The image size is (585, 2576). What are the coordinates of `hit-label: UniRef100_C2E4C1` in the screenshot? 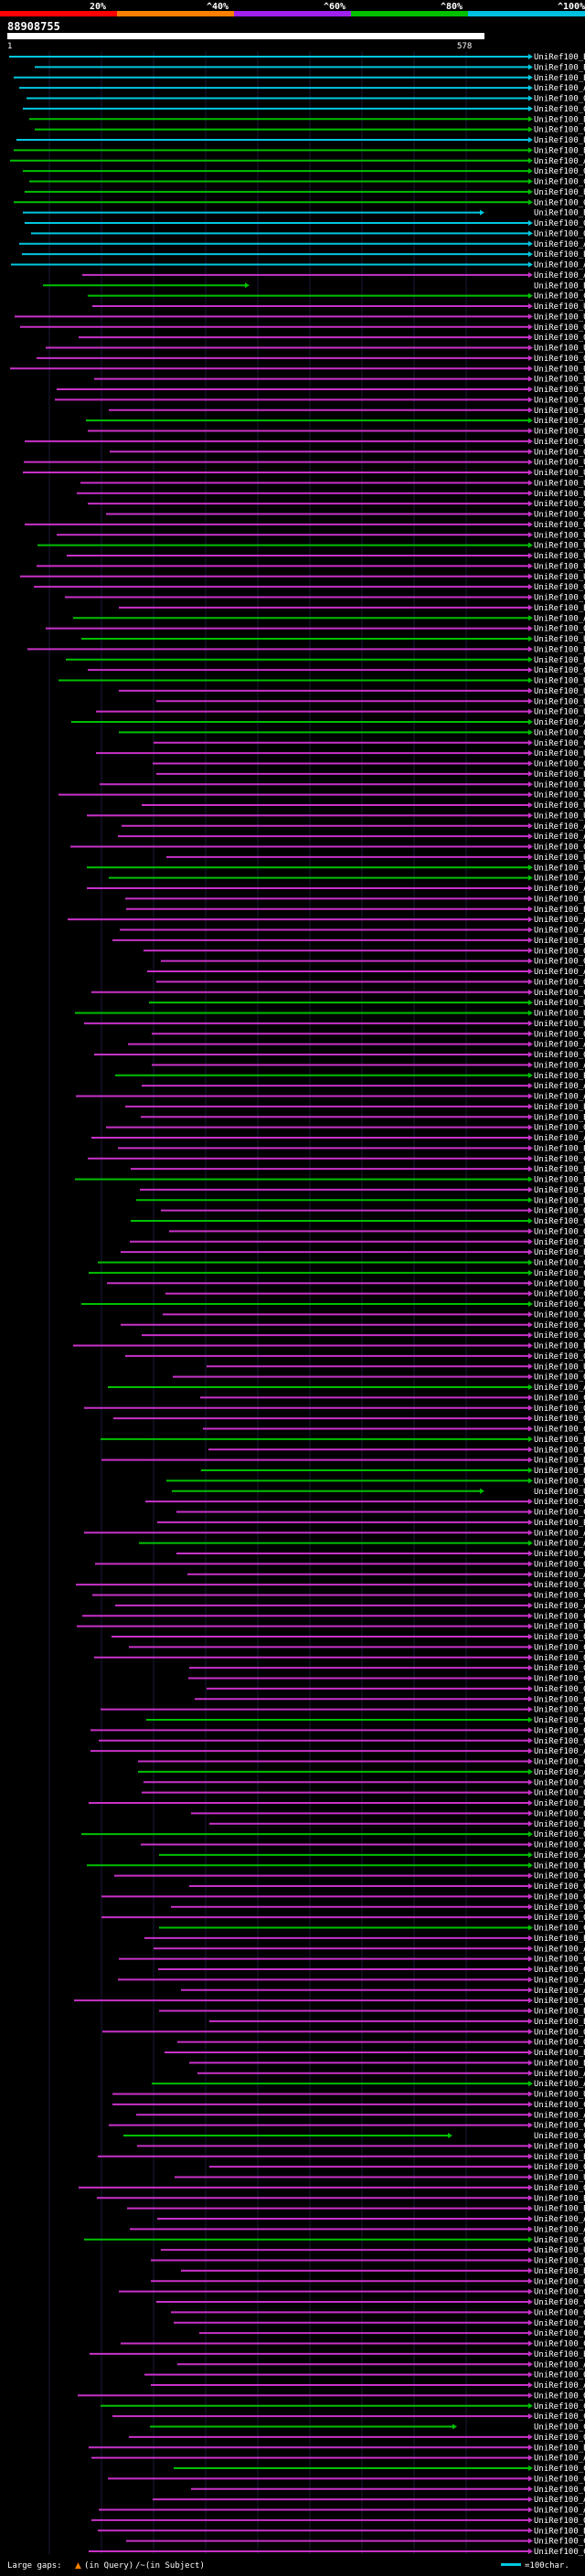 It's located at (560, 1502).